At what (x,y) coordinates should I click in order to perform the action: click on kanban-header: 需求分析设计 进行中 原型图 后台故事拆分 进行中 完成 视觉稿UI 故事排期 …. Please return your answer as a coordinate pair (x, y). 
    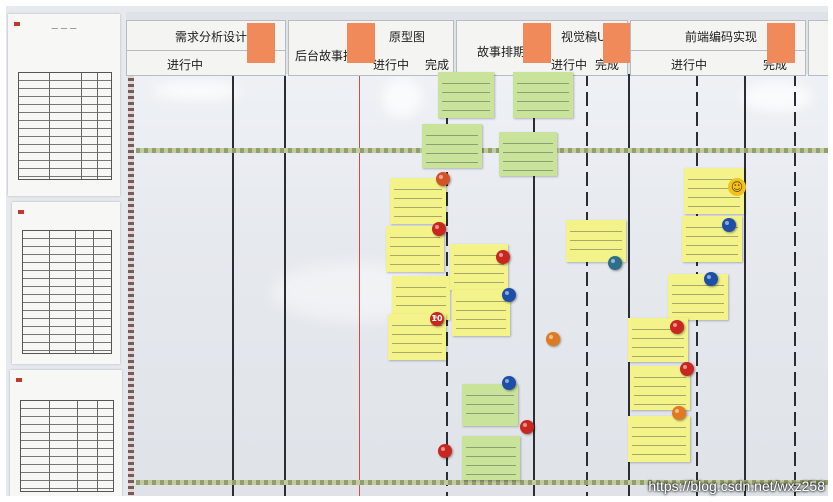
    Looking at the image, I should click on (477, 44).